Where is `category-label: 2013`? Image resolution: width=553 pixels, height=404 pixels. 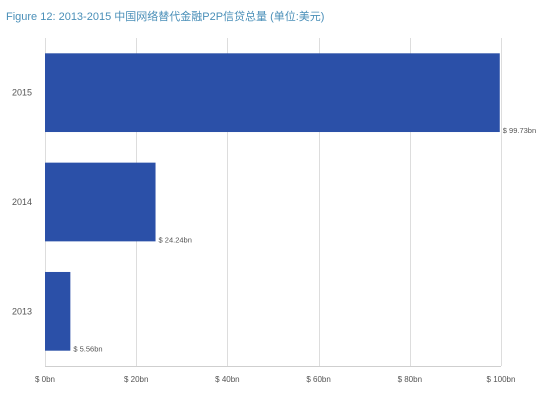 category-label: 2013 is located at coordinates (22, 311).